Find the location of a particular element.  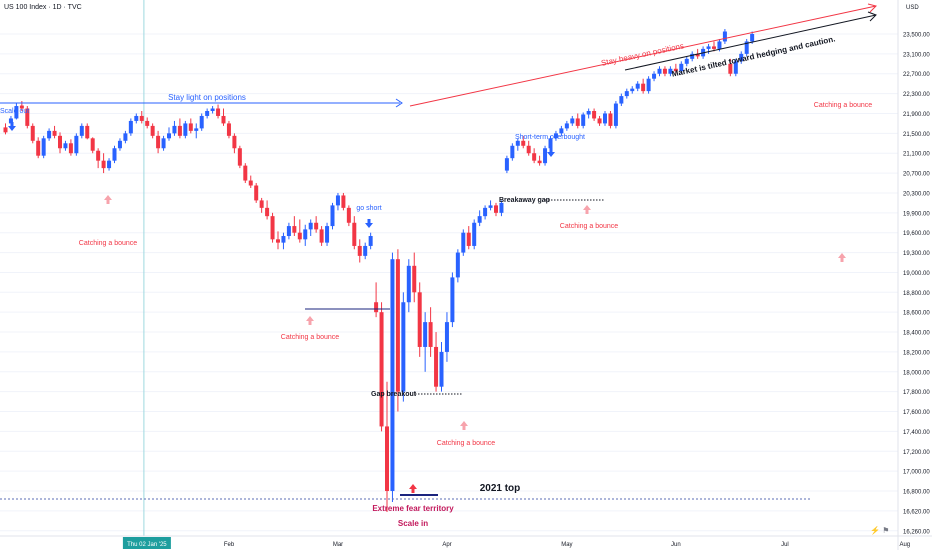

flag-icon: ⚑ is located at coordinates (886, 530).